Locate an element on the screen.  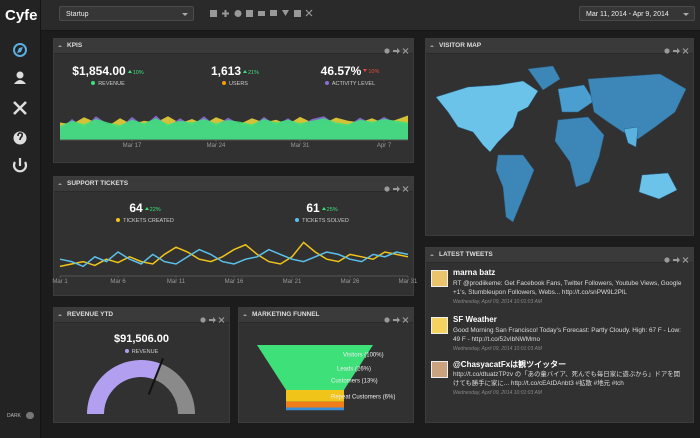
metric-label-text: USERS is located at coordinates (238, 84).